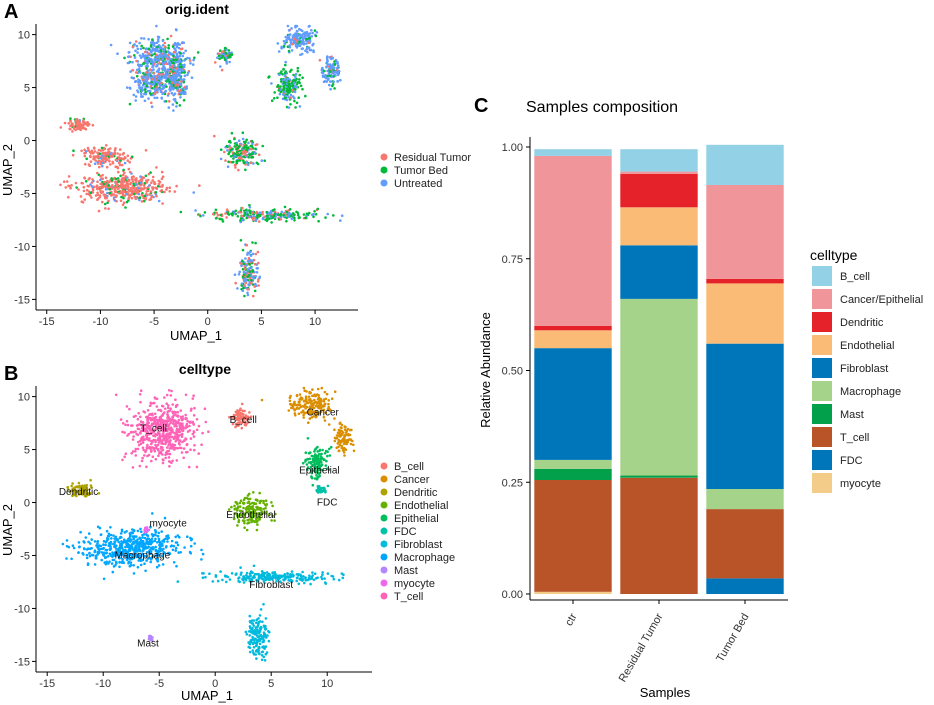 This screenshot has width=934, height=705. I want to click on panel-c-bar-segment, so click(573, 404).